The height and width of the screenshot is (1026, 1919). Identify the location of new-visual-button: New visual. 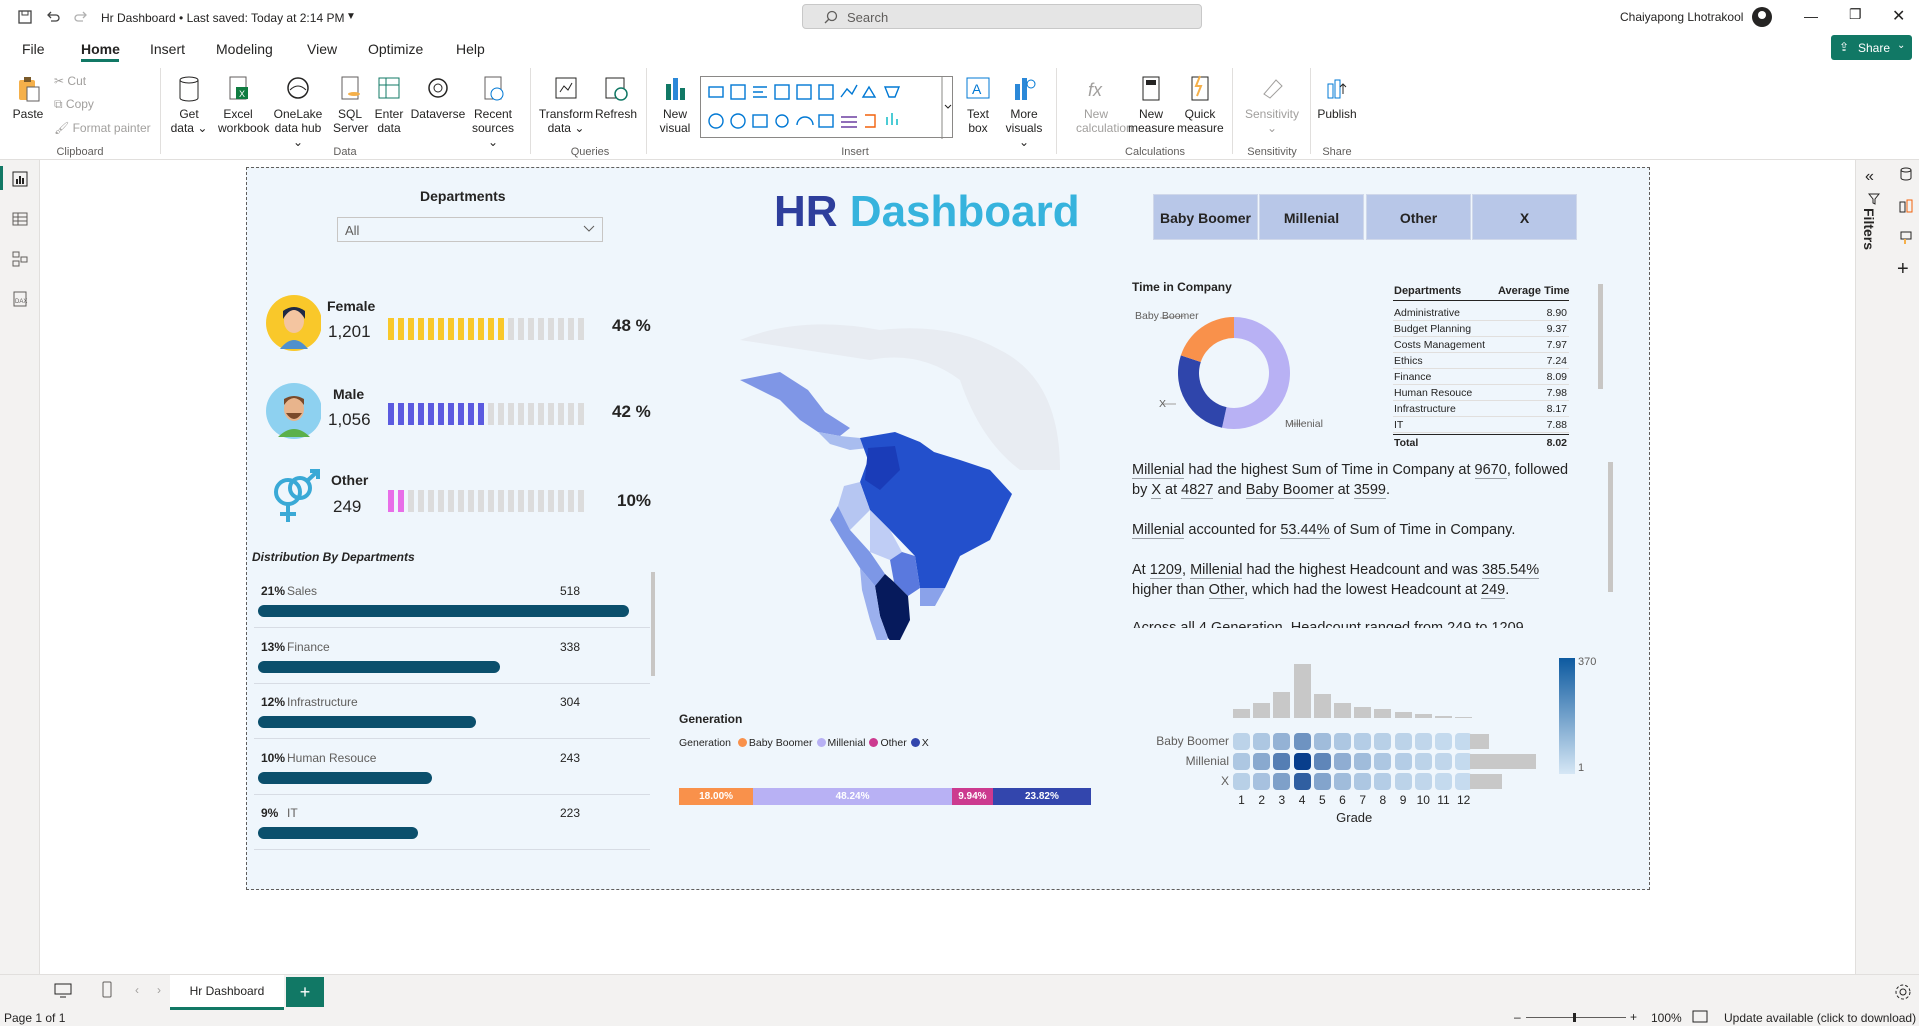
(675, 104).